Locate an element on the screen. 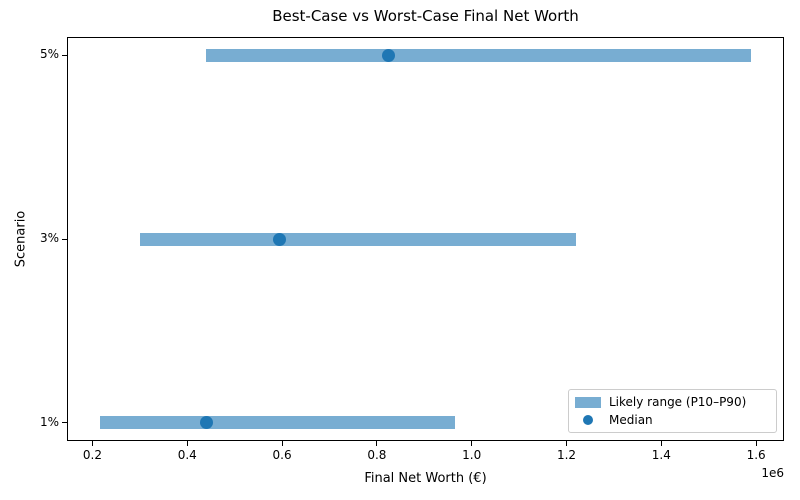 The image size is (800, 500). range-swatch-icon is located at coordinates (588, 402).